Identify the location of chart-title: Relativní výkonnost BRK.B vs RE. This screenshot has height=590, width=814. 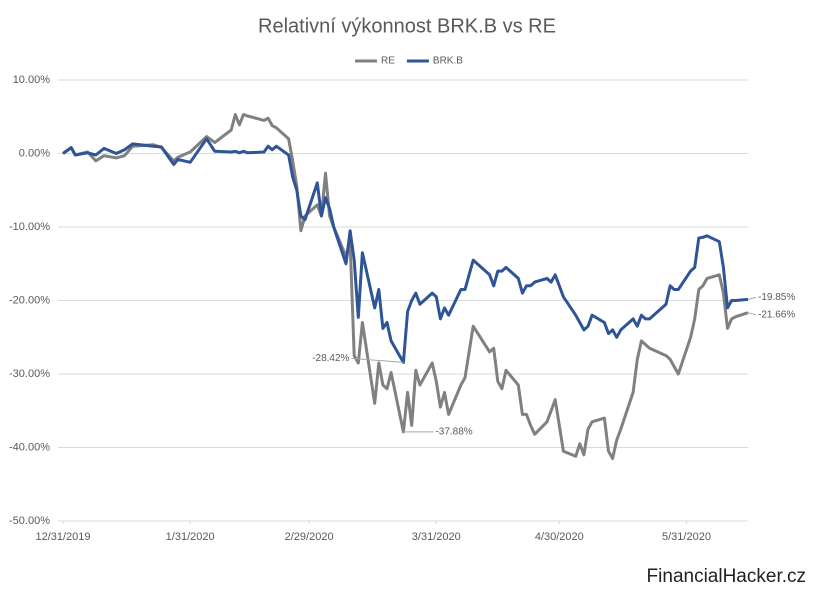
(407, 26).